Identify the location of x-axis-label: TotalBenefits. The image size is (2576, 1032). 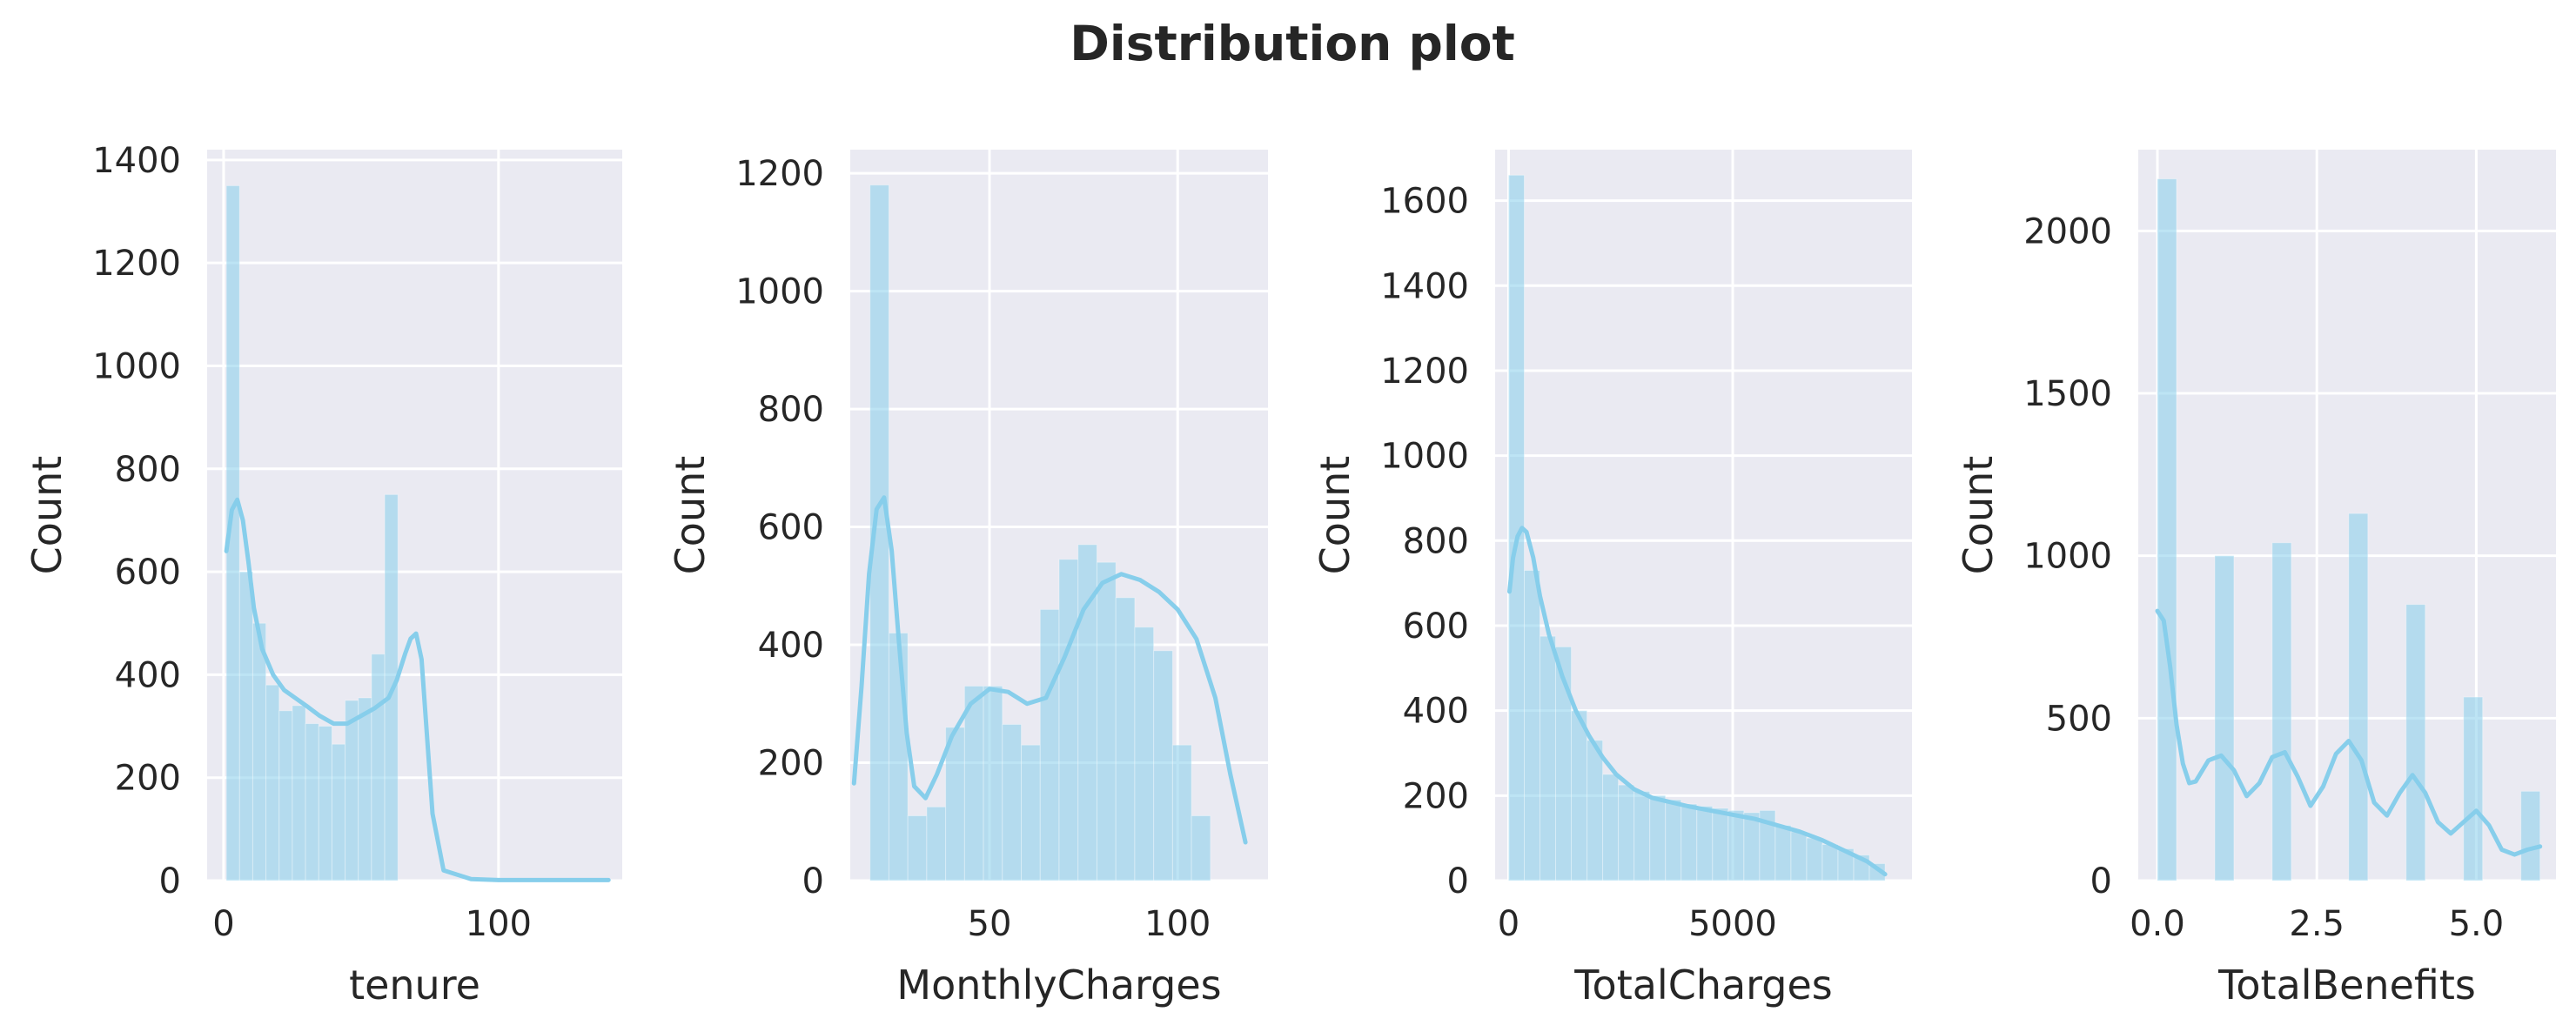
(2346, 985).